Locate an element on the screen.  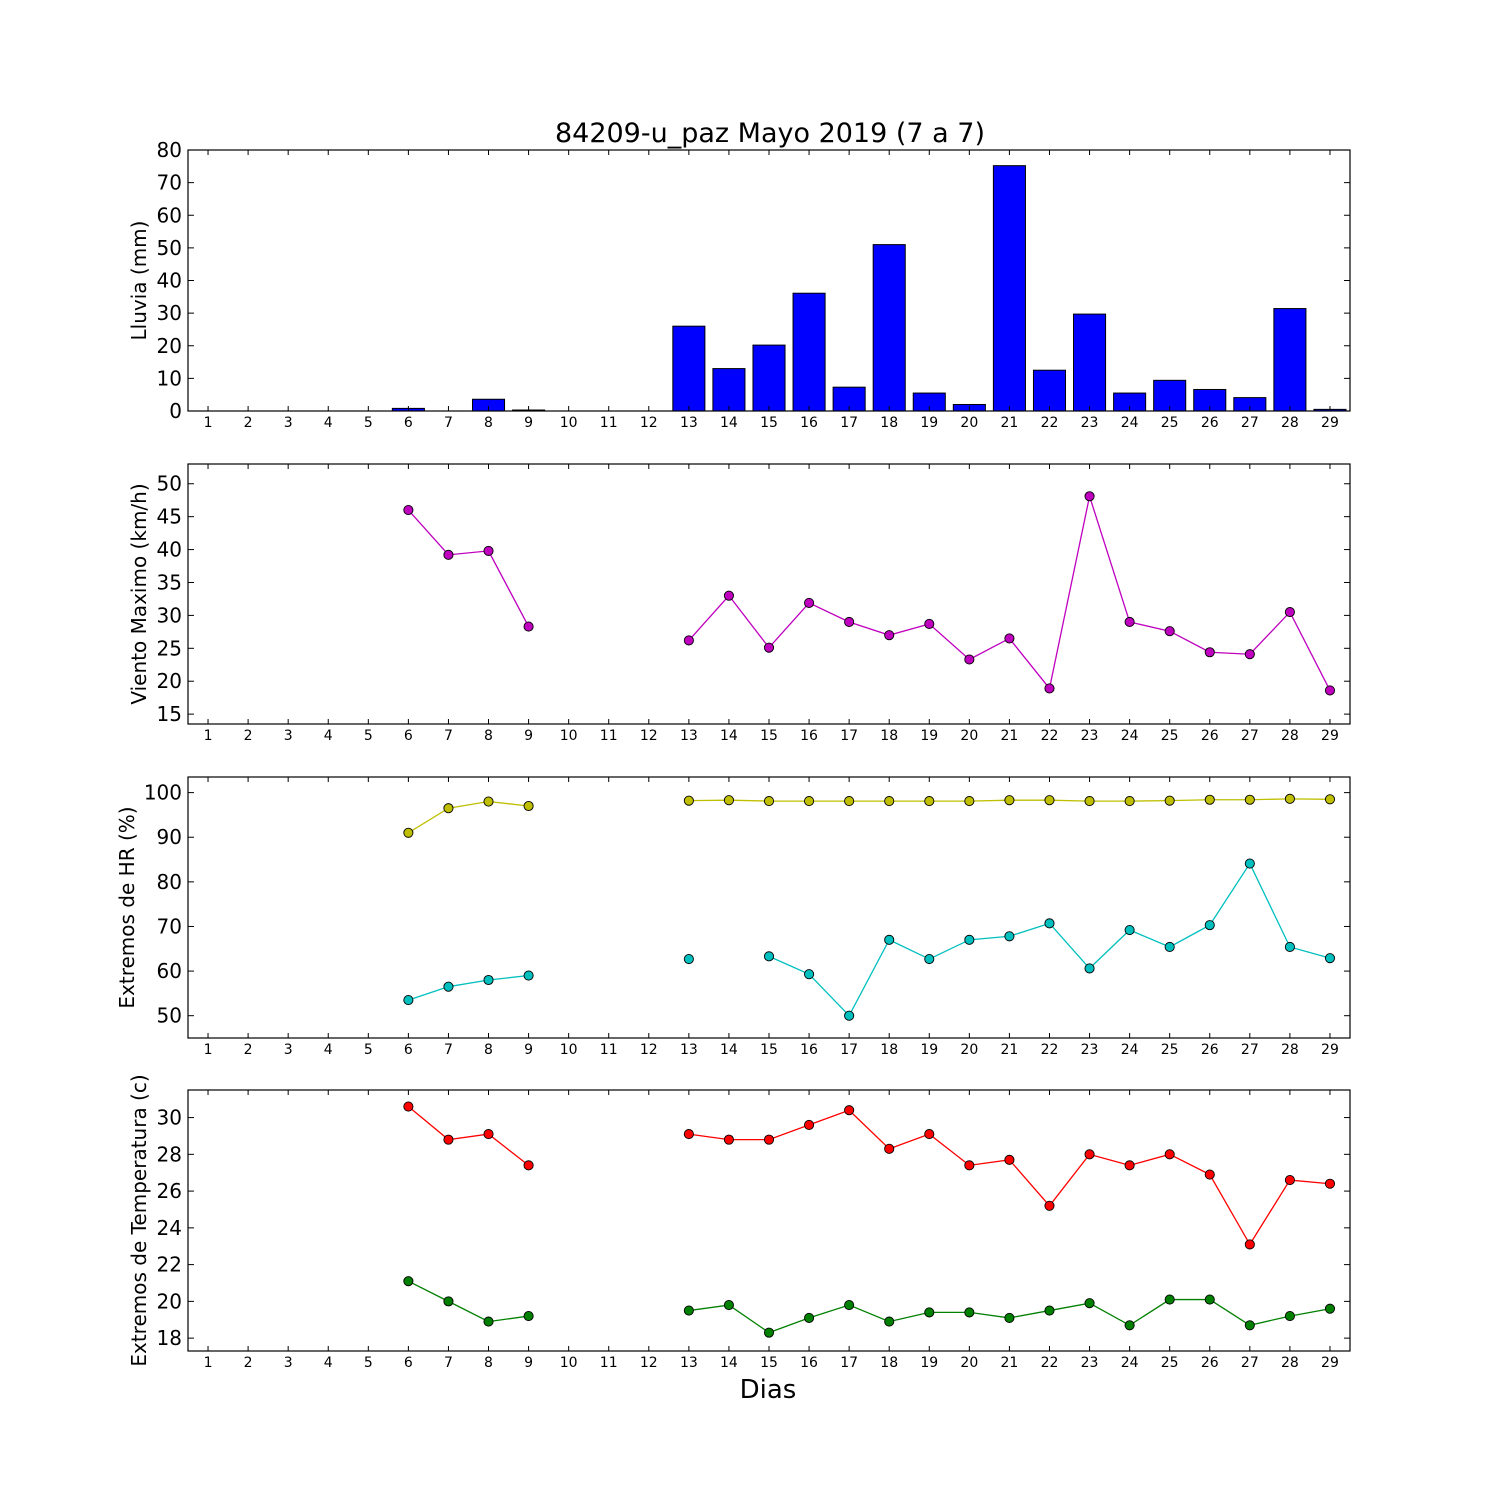
x-tick-label: 18 is located at coordinates (889, 423).